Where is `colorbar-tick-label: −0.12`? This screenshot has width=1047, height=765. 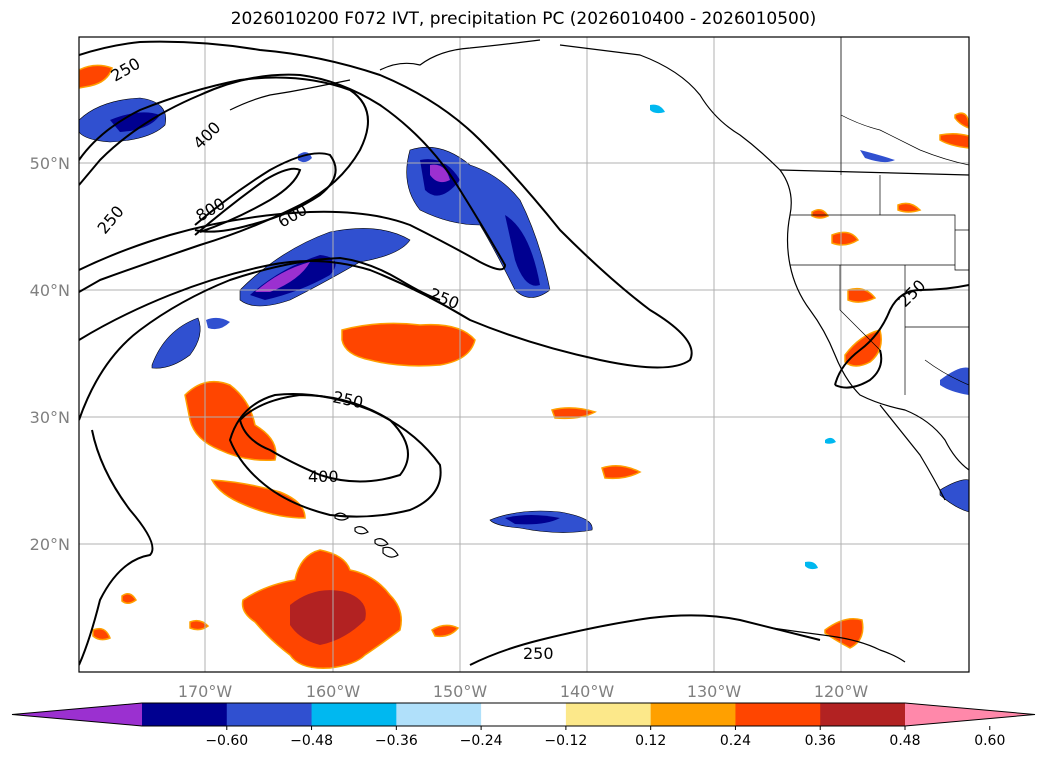
colorbar-tick-label: −0.12 is located at coordinates (565, 741).